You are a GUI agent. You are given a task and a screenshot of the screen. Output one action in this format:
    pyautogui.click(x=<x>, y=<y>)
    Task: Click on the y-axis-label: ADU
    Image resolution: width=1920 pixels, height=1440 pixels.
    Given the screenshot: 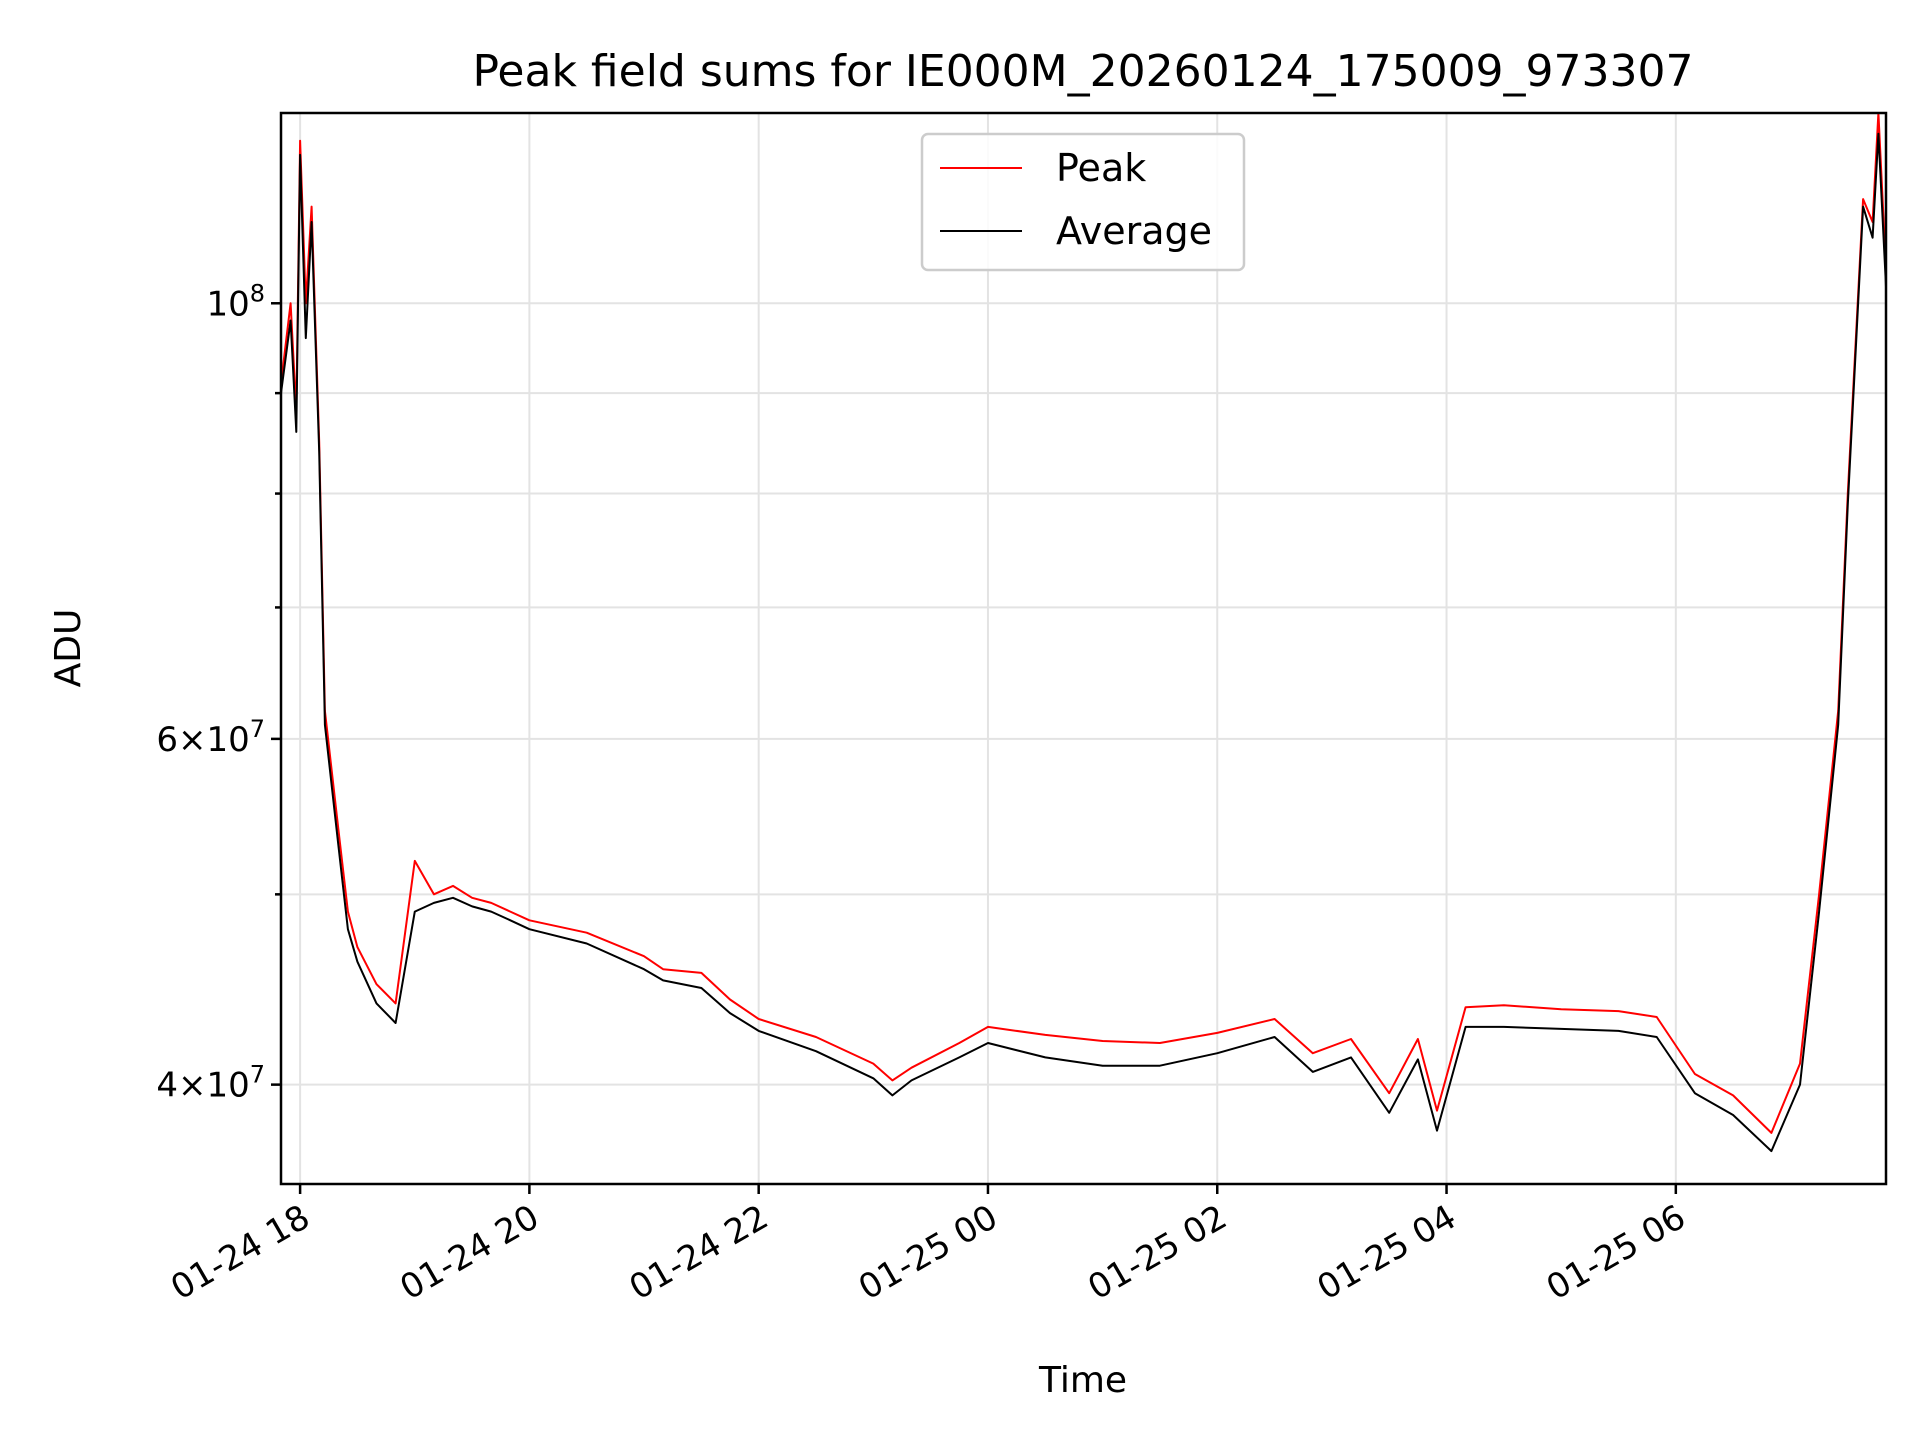 What is the action you would take?
    pyautogui.click(x=68, y=648)
    